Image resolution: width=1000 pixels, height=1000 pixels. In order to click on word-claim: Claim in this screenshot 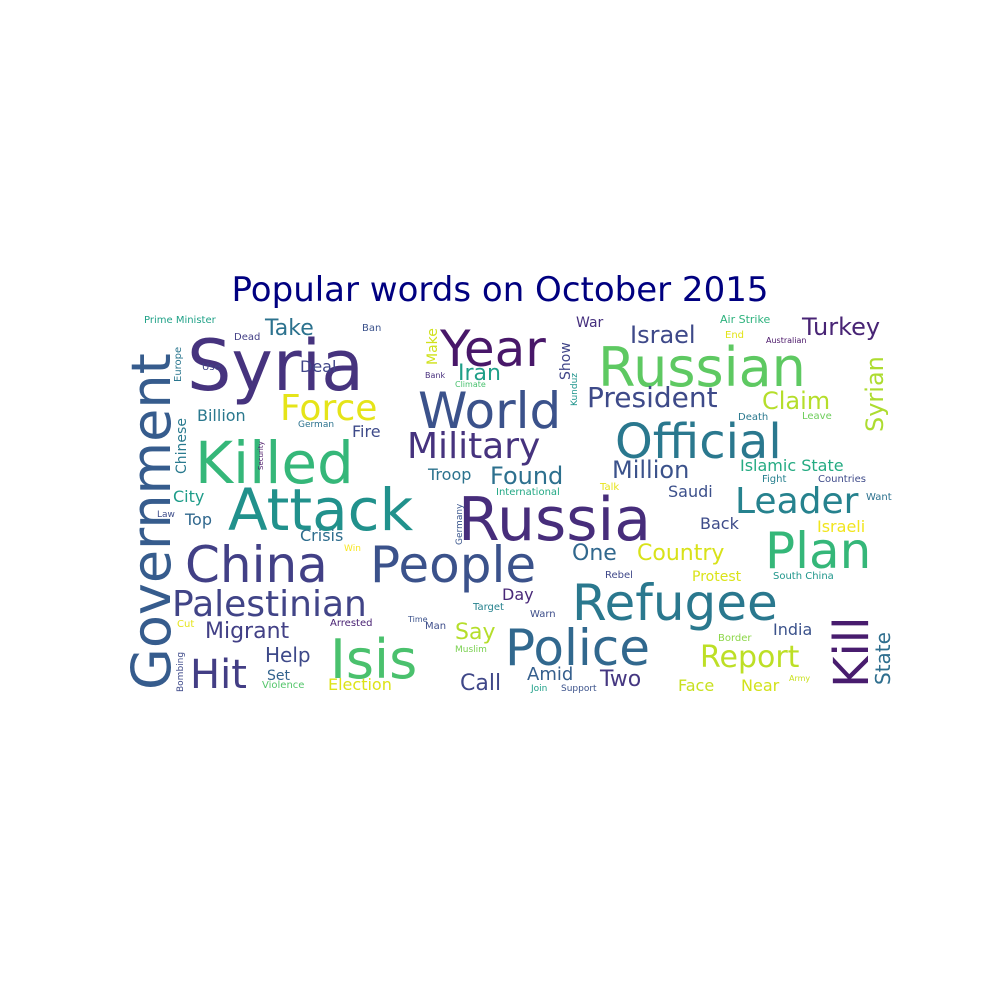, I will do `click(796, 401)`.